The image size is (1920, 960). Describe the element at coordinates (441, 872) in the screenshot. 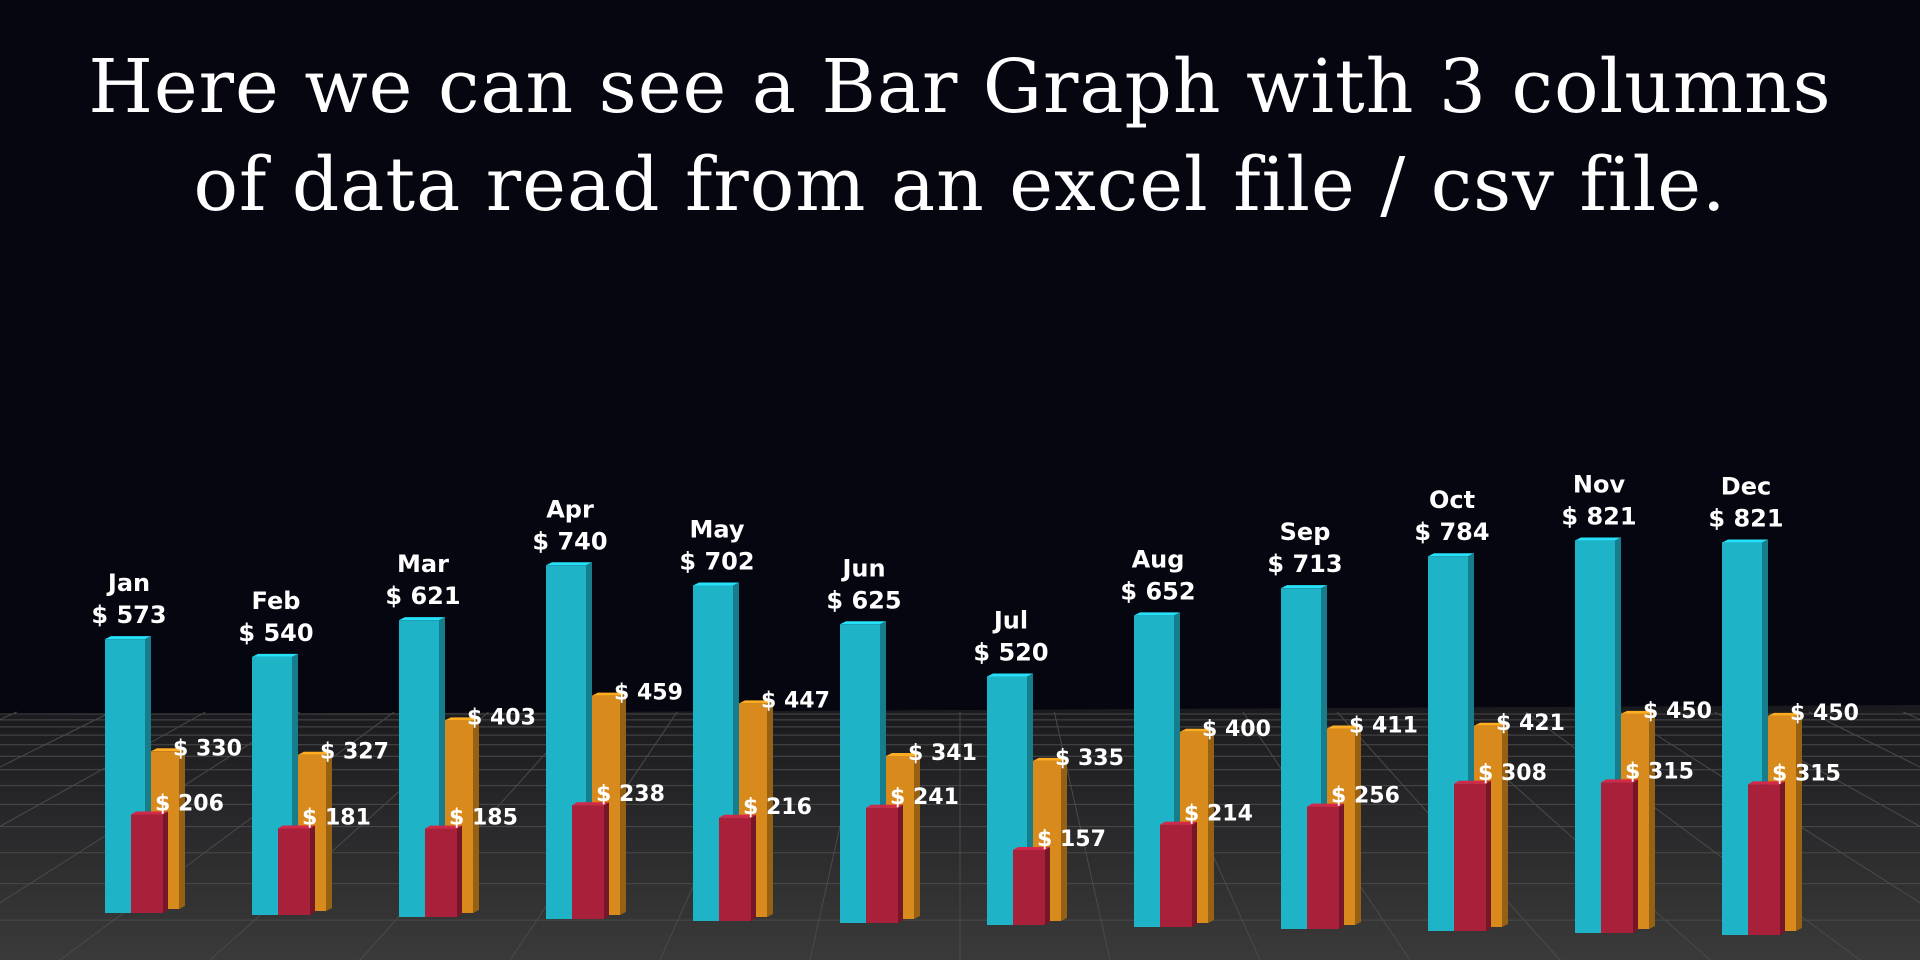

I see `bar-red-mar-front` at that location.